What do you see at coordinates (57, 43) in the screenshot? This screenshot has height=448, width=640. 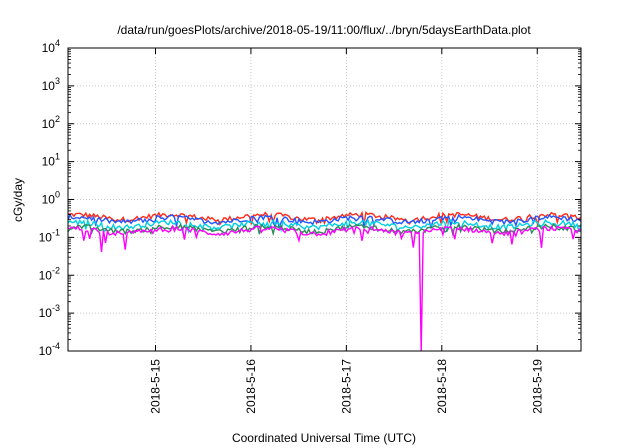 I see `y-tick-label-exponent: 4` at bounding box center [57, 43].